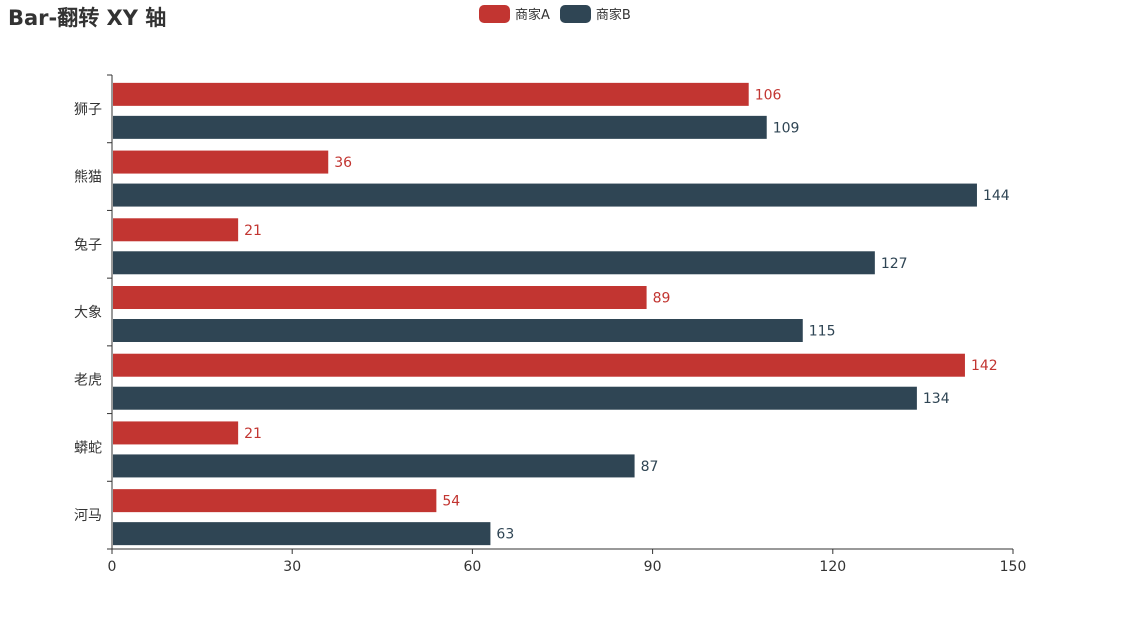 The height and width of the screenshot is (625, 1125). Describe the element at coordinates (451, 502) in the screenshot. I see `data-label-series-a: 54` at that location.